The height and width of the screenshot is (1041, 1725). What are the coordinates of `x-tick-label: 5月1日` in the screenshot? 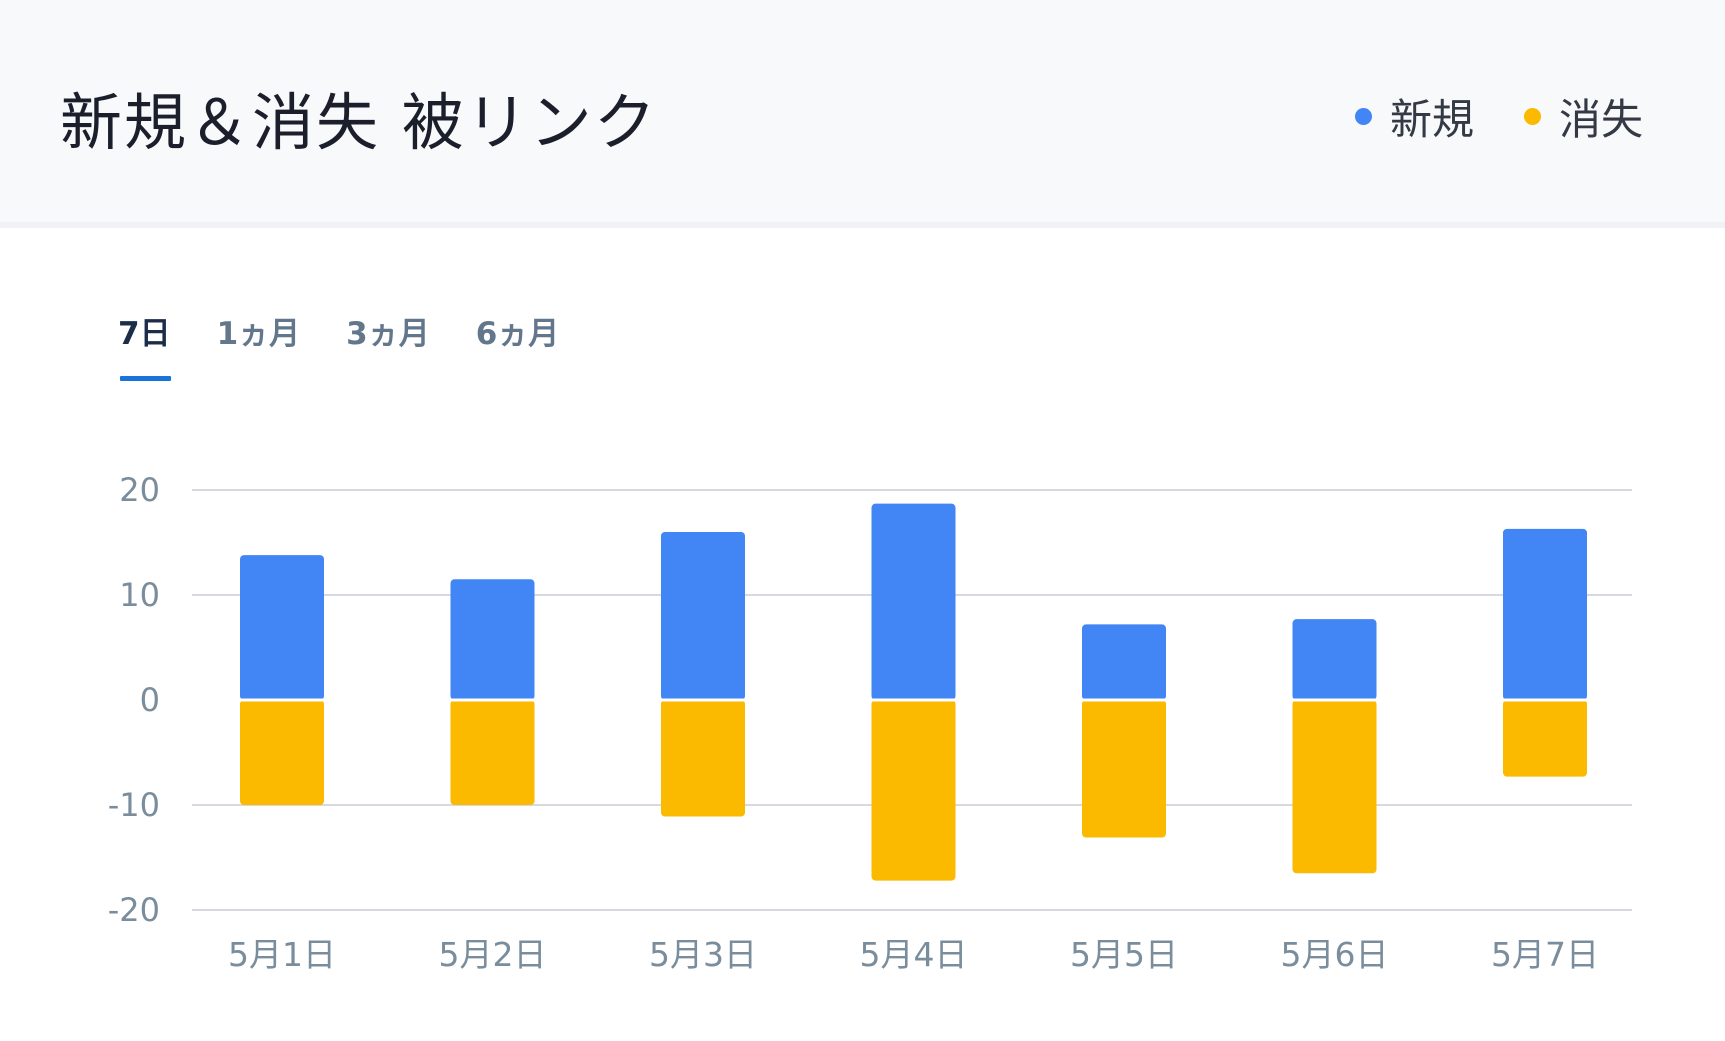 It's located at (282, 954).